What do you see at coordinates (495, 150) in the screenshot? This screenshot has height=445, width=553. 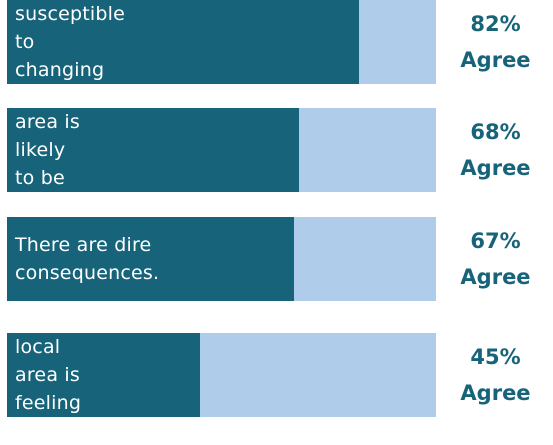 I see `value-label: 68% Agree` at bounding box center [495, 150].